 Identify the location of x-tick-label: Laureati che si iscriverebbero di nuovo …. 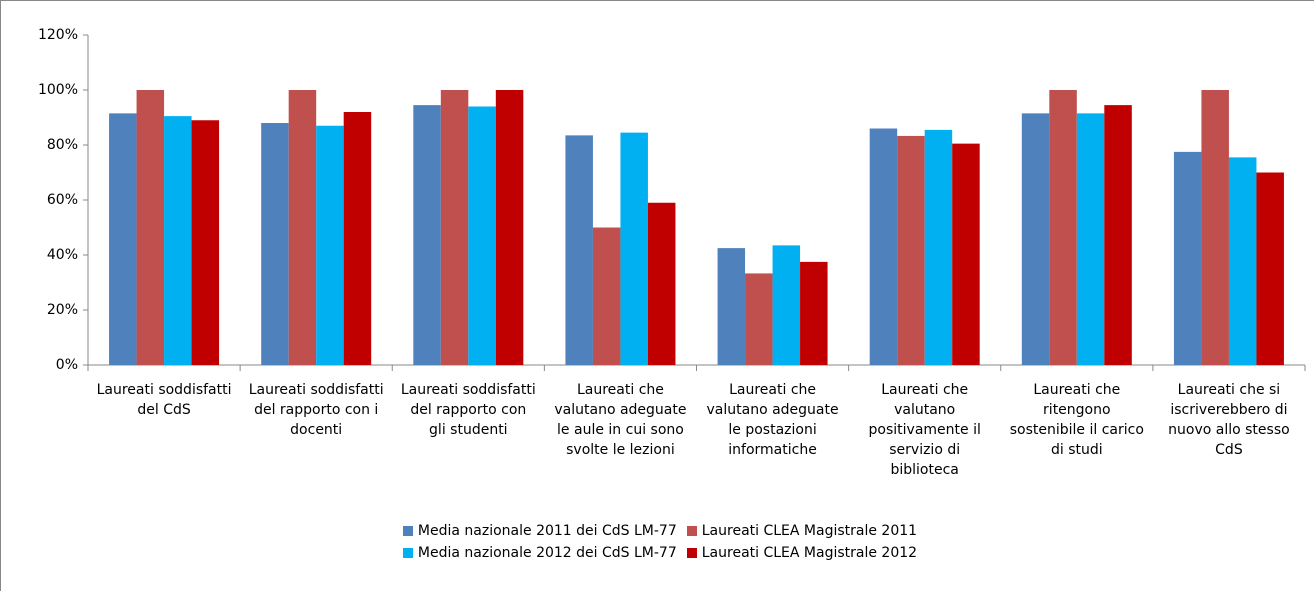
(1229, 420).